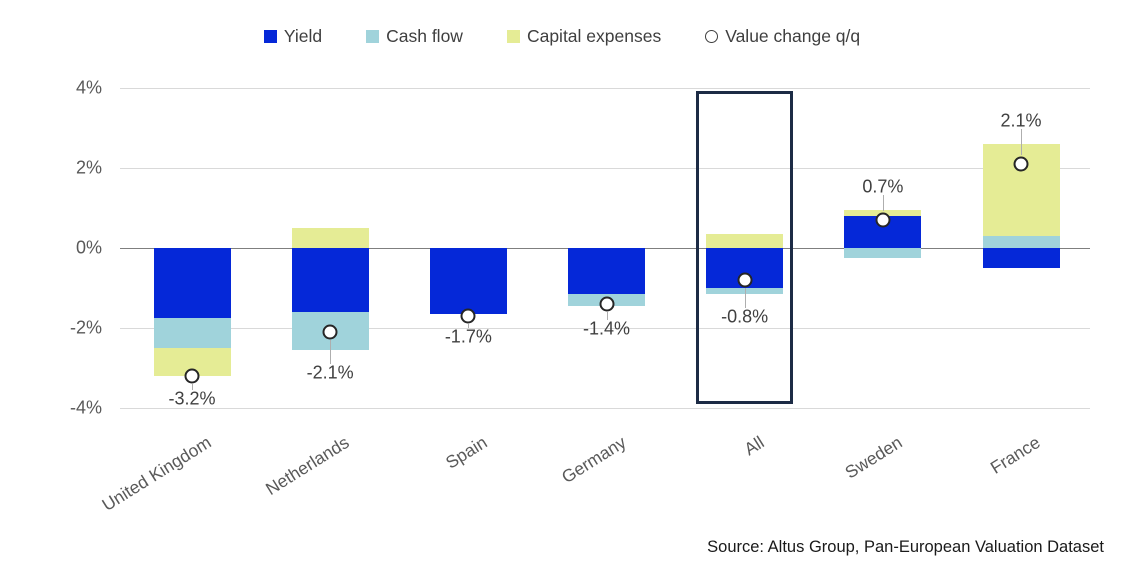 The height and width of the screenshot is (575, 1124). I want to click on legend-item-value-change: Value change q/q, so click(782, 36).